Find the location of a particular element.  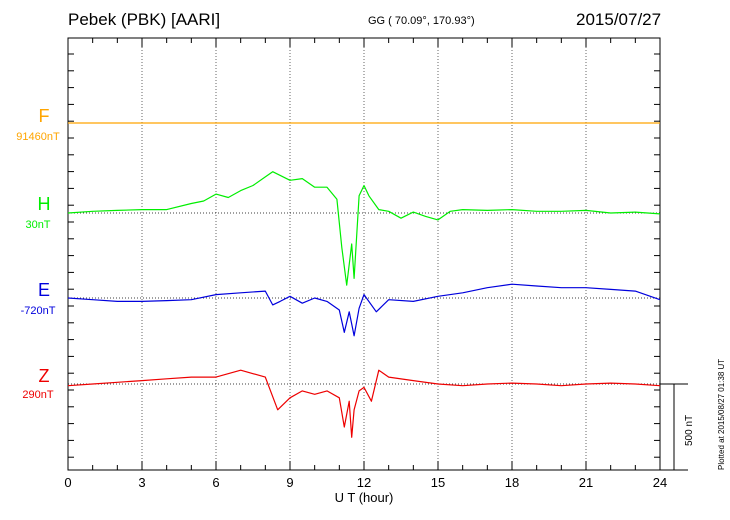

channel-e-name: E is located at coordinates (43, 290).